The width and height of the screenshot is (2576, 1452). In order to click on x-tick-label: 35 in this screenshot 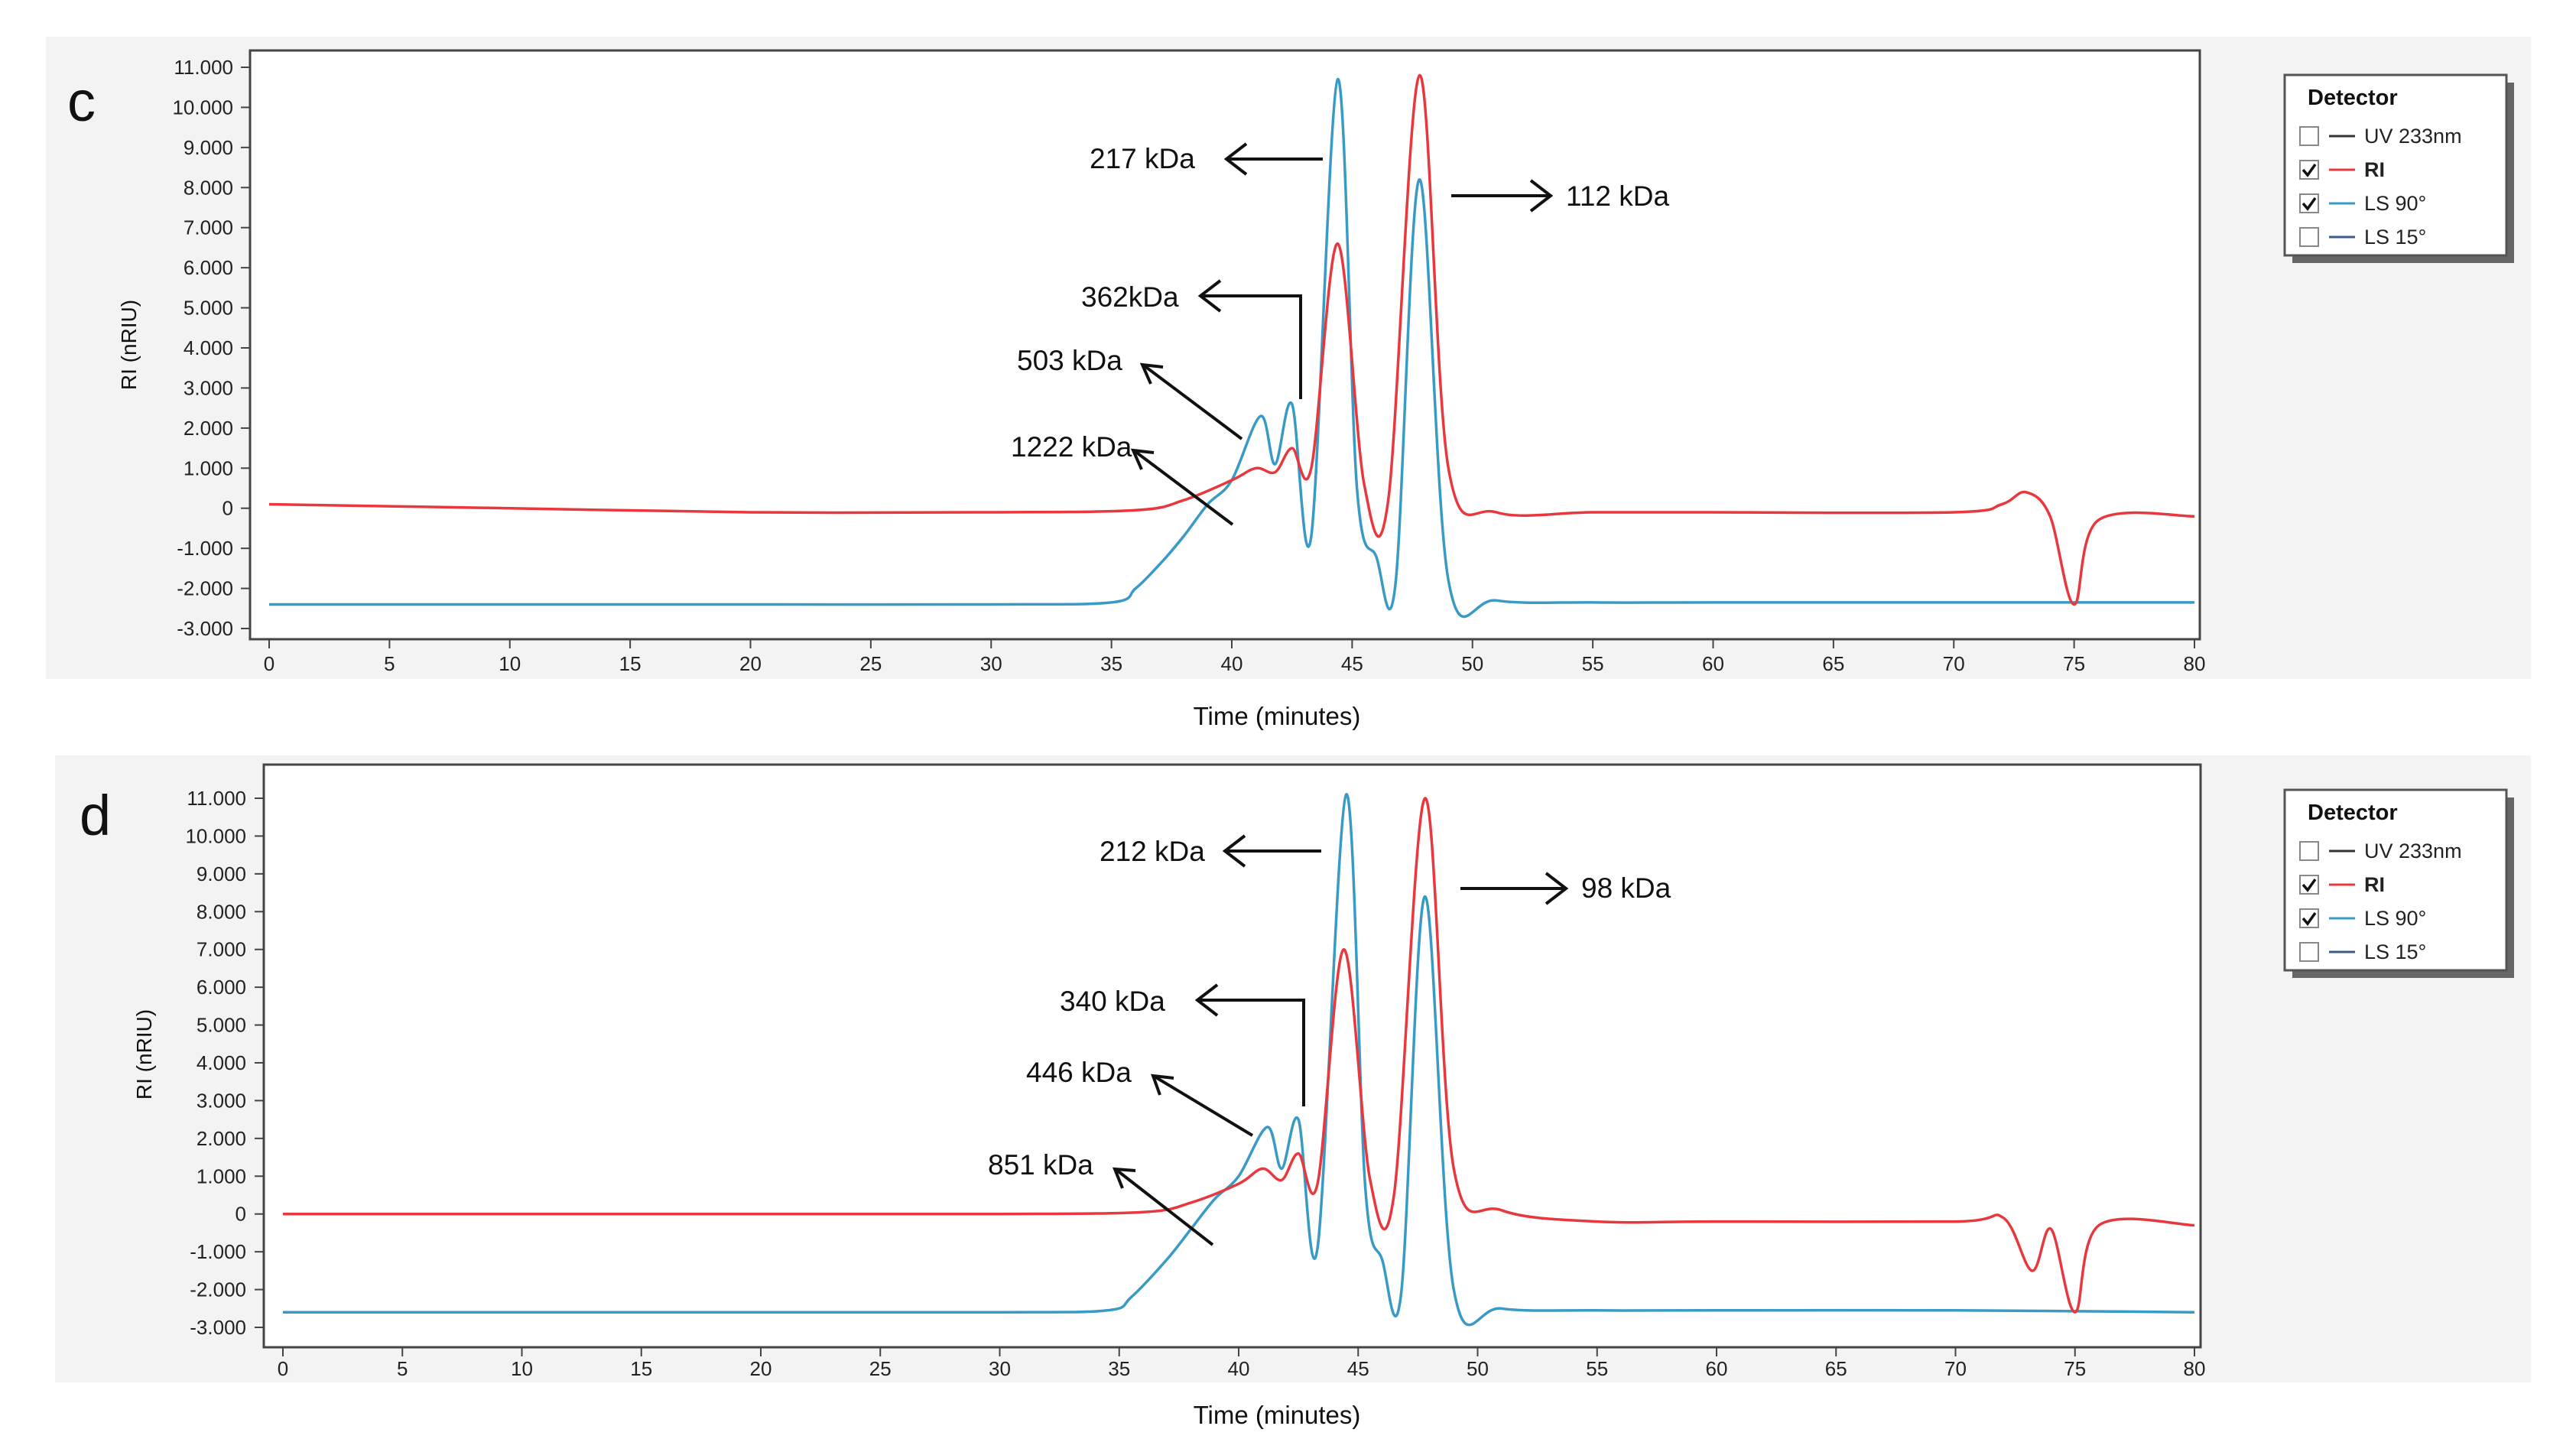, I will do `click(1111, 664)`.